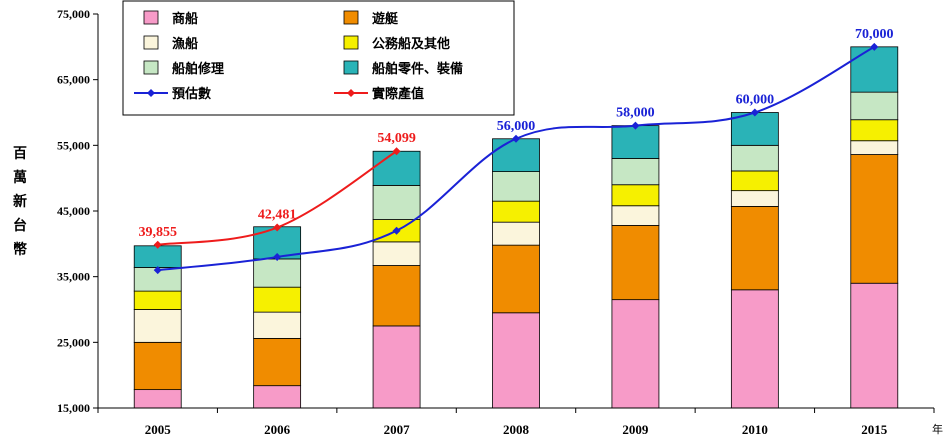  Describe the element at coordinates (755, 429) in the screenshot. I see `x-tick-label-2010: 2010` at that location.